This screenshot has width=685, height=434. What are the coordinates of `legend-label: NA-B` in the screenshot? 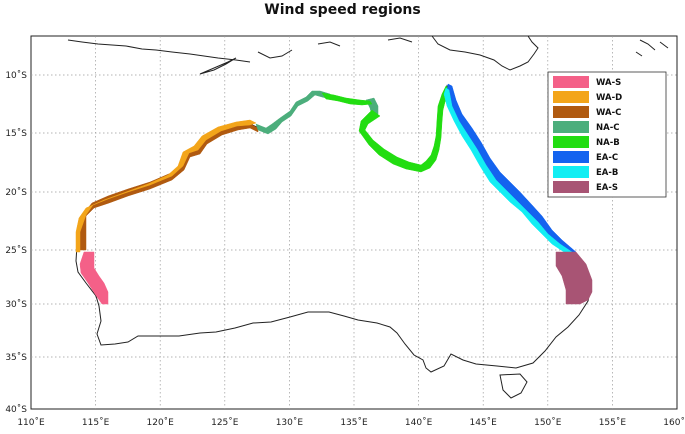 It's located at (608, 143).